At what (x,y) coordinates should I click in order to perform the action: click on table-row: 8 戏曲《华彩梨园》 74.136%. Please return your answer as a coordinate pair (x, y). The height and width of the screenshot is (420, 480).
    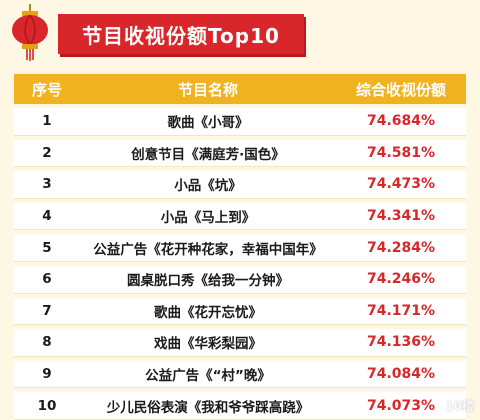
    Looking at the image, I should click on (240, 343).